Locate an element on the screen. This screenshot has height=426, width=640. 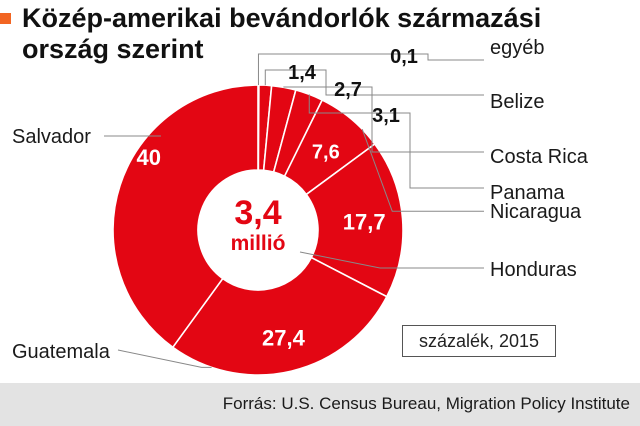
leader-line-honduras is located at coordinates (391, 260).